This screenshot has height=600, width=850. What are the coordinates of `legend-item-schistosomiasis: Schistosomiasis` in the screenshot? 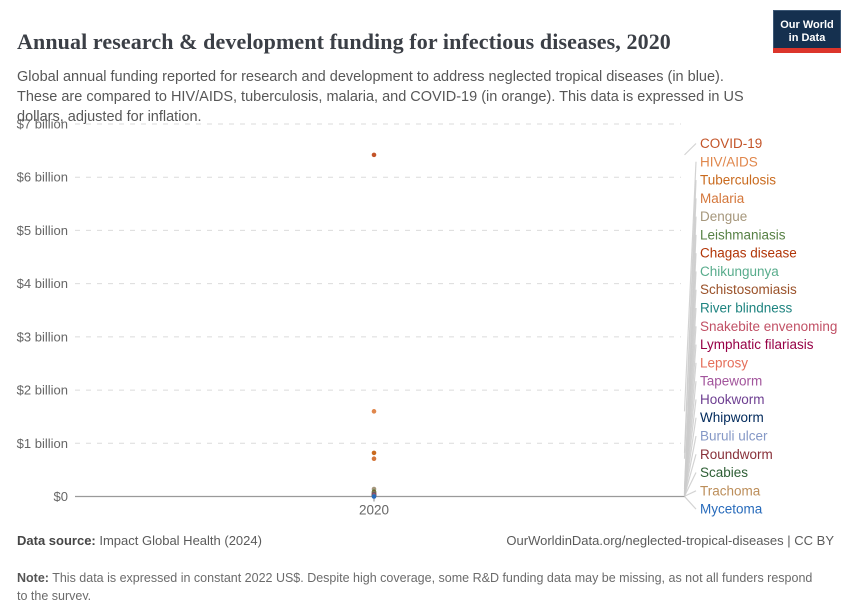 It's located at (748, 289).